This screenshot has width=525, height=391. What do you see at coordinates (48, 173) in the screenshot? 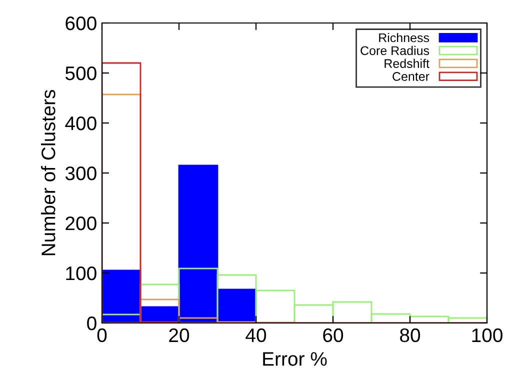
I see `y-axis-title: Number of Clusters` at bounding box center [48, 173].